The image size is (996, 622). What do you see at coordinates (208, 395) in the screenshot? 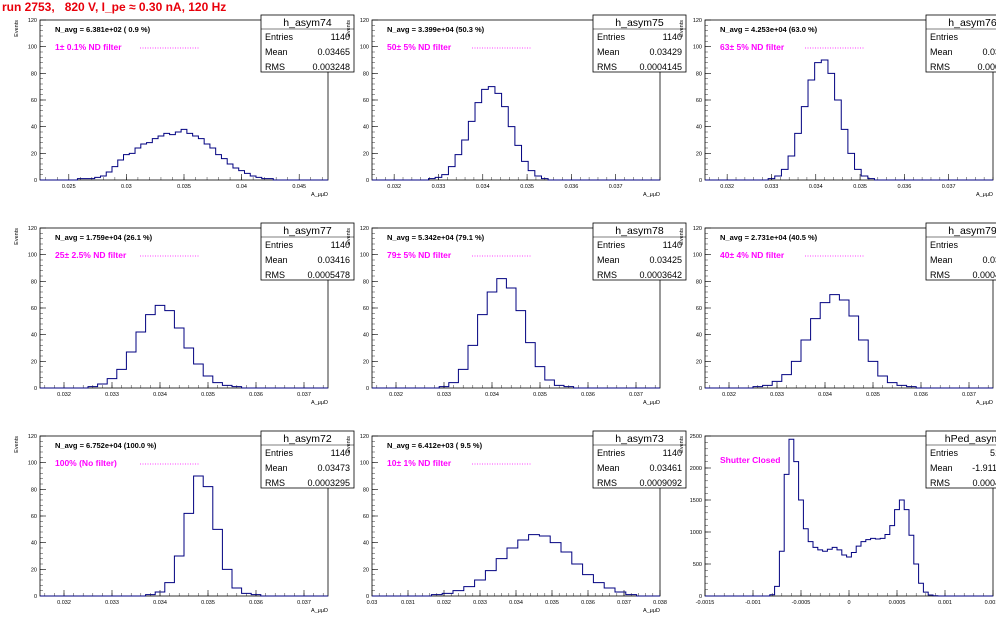
I see `xtick-label-h-asym77-3: 0.035` at bounding box center [208, 395].